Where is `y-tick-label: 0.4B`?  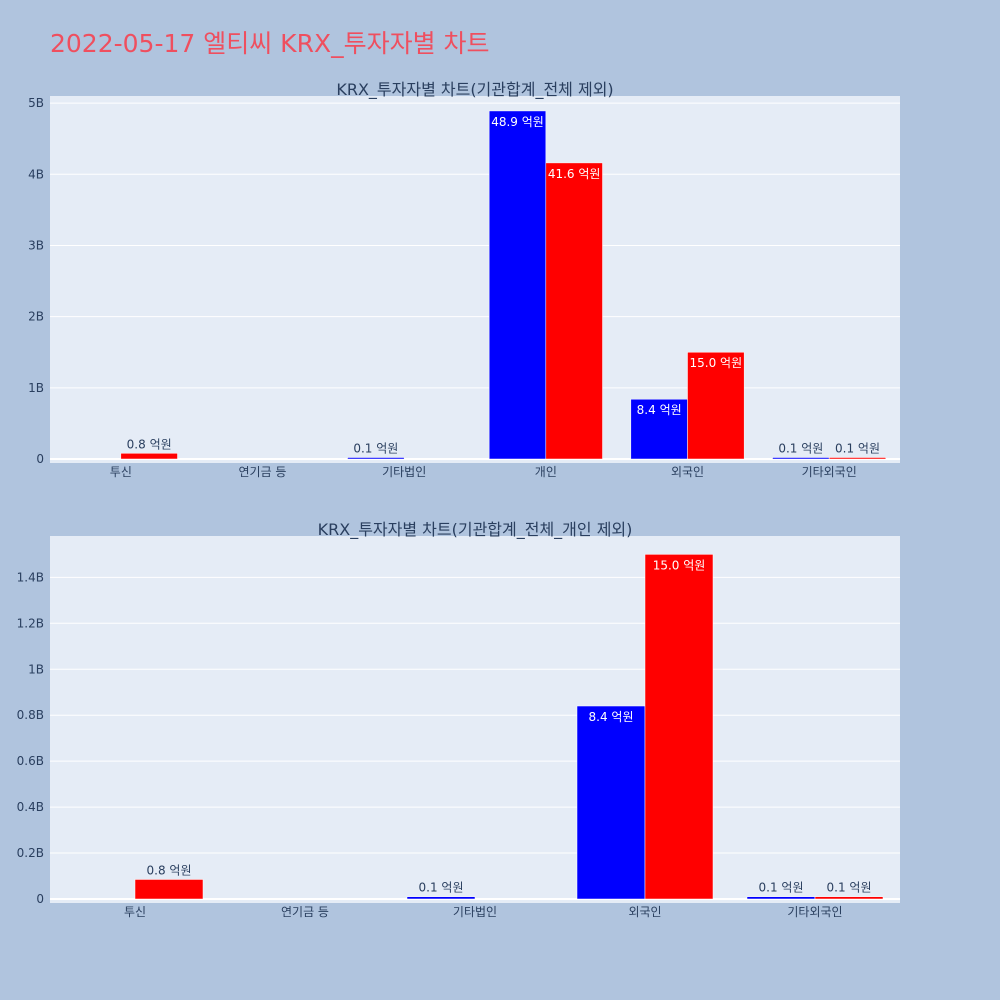 y-tick-label: 0.4B is located at coordinates (30, 807).